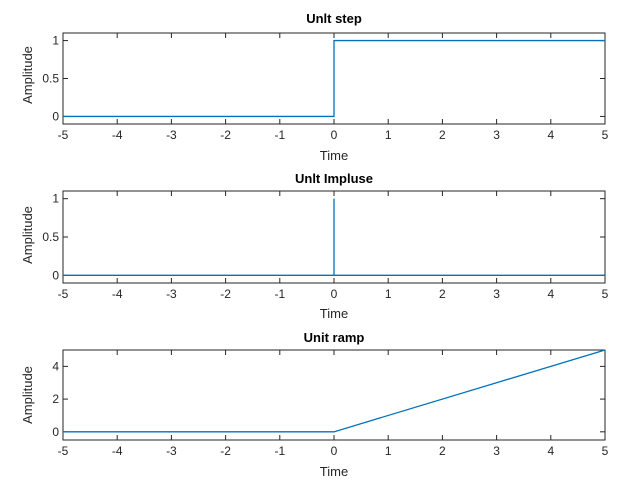 The width and height of the screenshot is (632, 488). Describe the element at coordinates (55, 399) in the screenshot. I see `y-tick-label: 2` at that location.